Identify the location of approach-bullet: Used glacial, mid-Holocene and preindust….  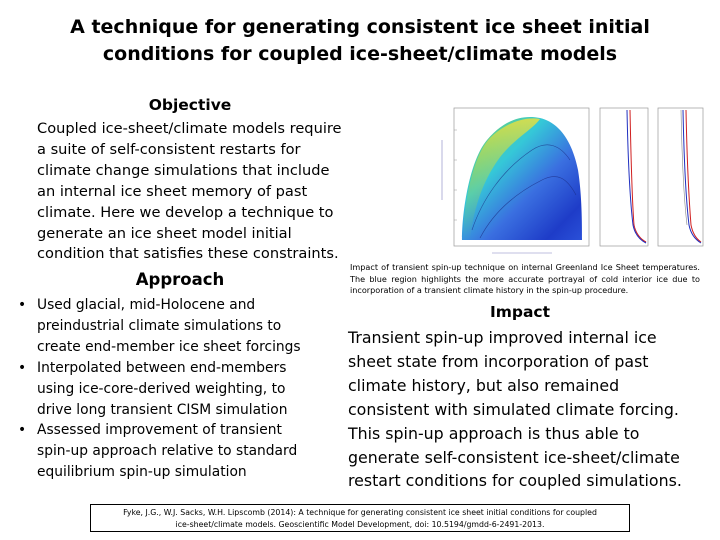
(168, 326).